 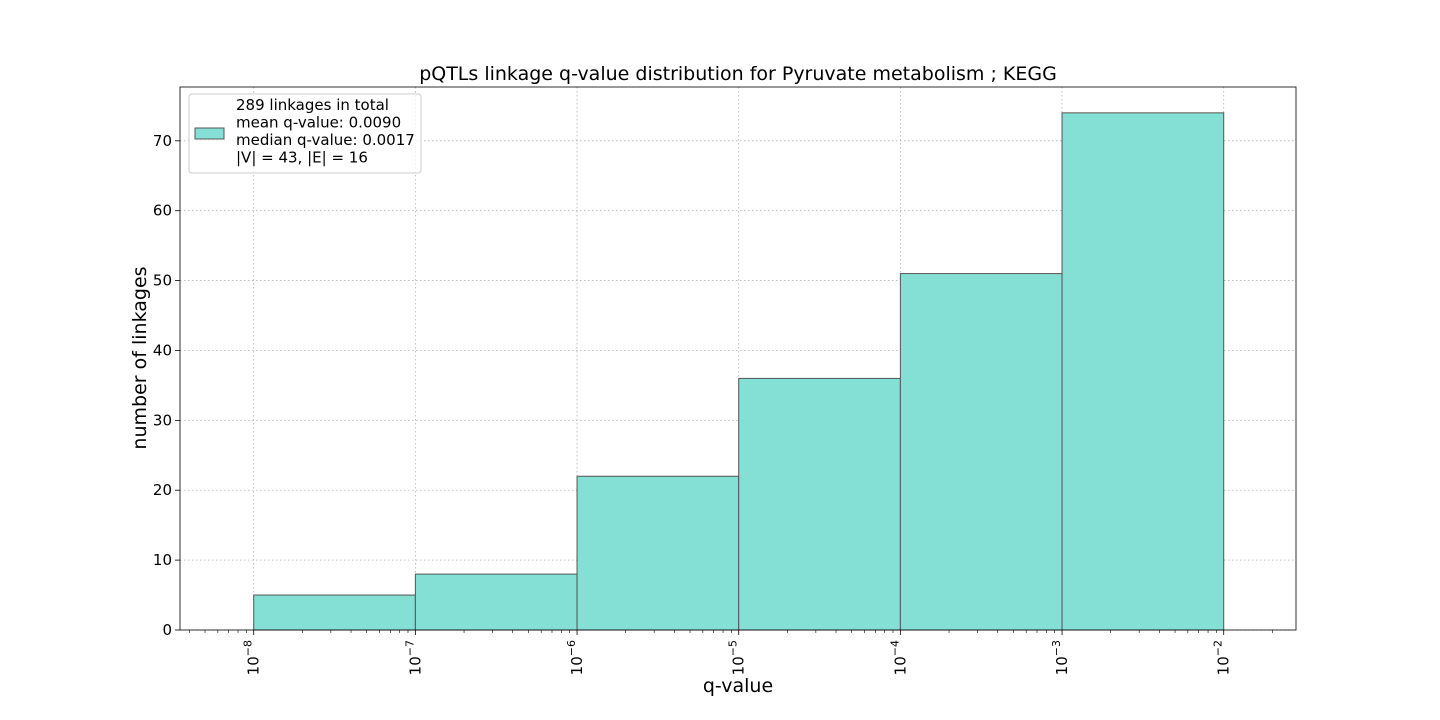 I want to click on y-tick-label: 50, so click(x=162, y=281).